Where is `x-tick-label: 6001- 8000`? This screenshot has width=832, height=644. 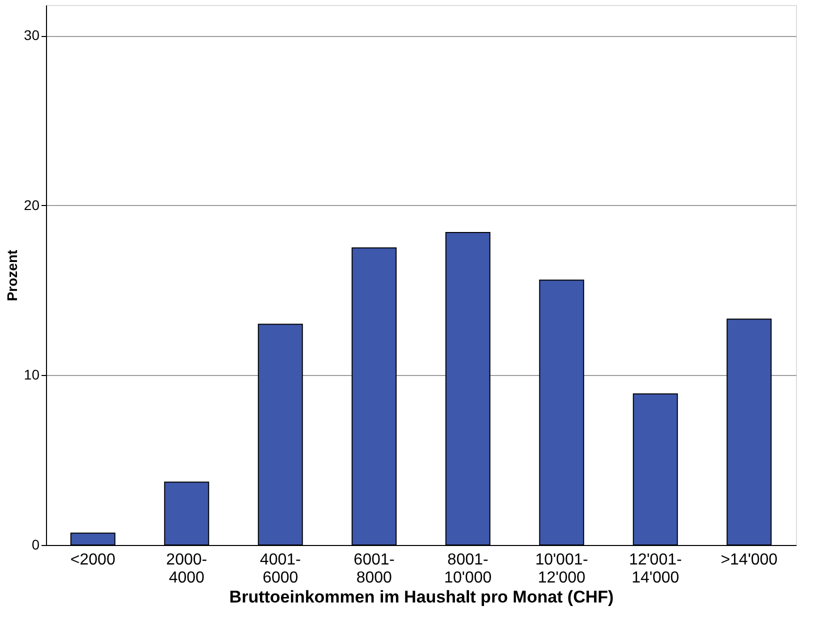
x-tick-label: 6001- 8000 is located at coordinates (374, 569).